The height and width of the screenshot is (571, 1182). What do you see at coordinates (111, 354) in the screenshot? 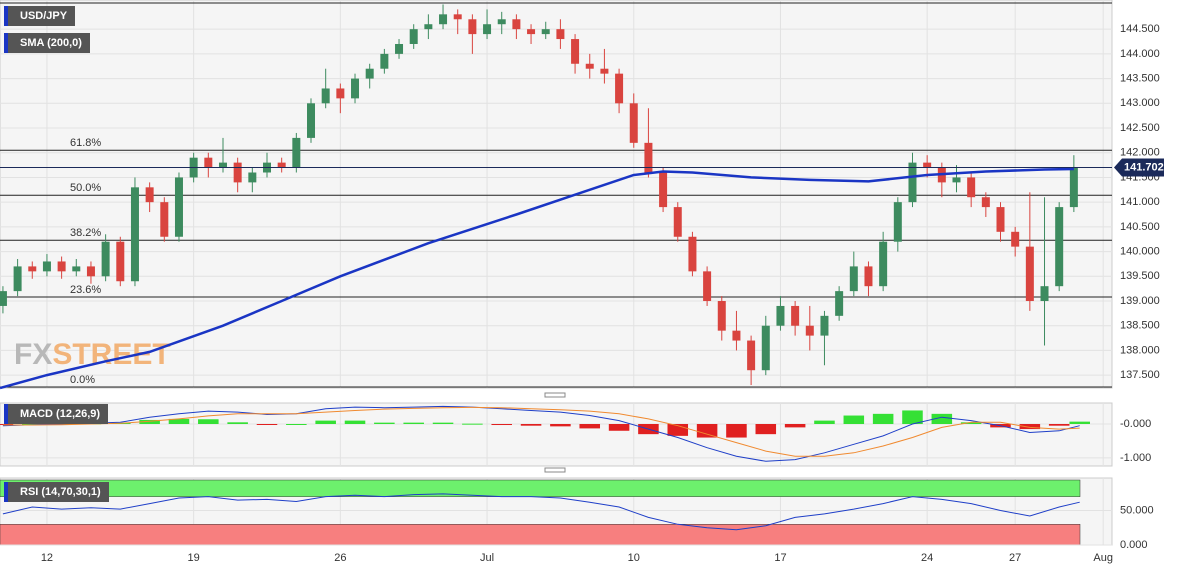
I see `watermark-street: STREET` at bounding box center [111, 354].